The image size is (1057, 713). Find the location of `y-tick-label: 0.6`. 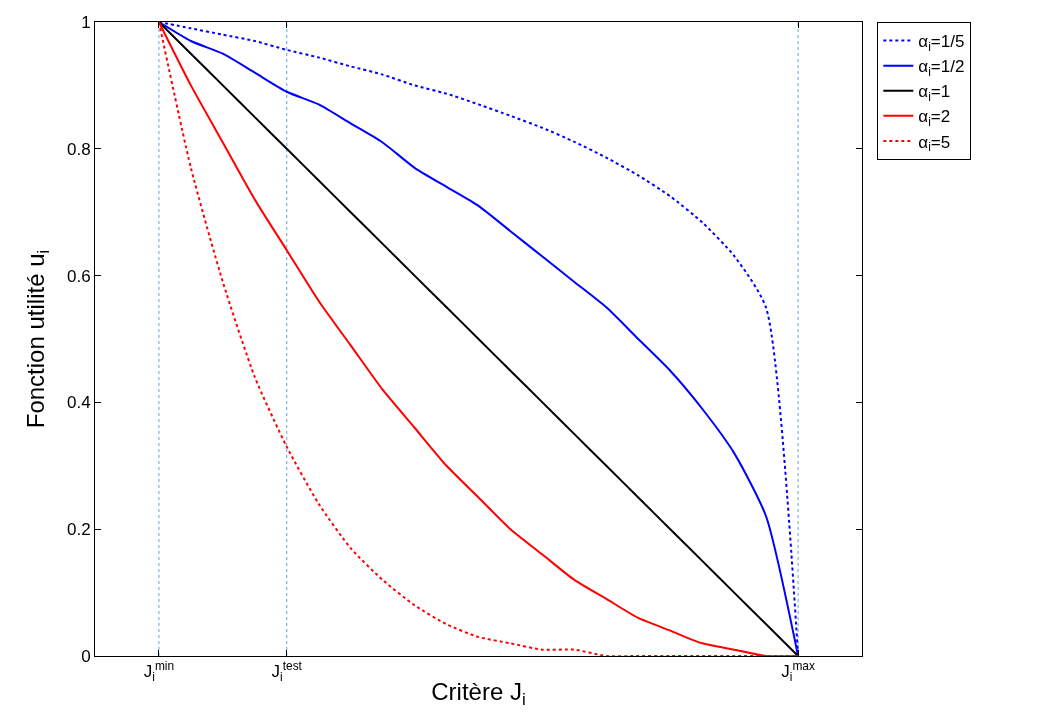

y-tick-label: 0.6 is located at coordinates (78, 276).